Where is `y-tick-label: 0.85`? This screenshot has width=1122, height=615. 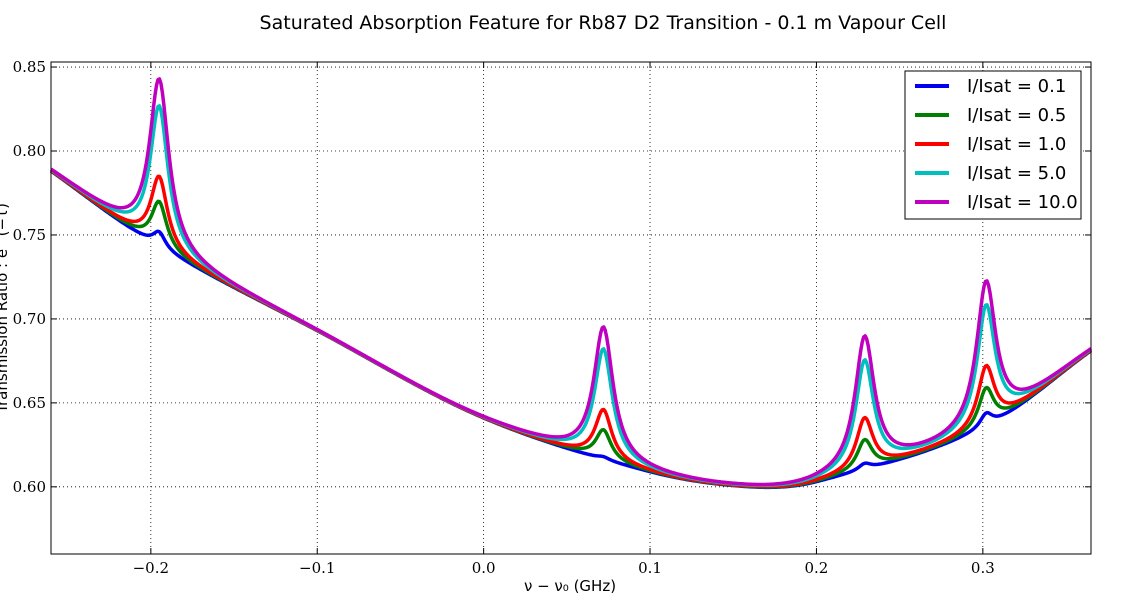
y-tick-label: 0.85 is located at coordinates (29, 67).